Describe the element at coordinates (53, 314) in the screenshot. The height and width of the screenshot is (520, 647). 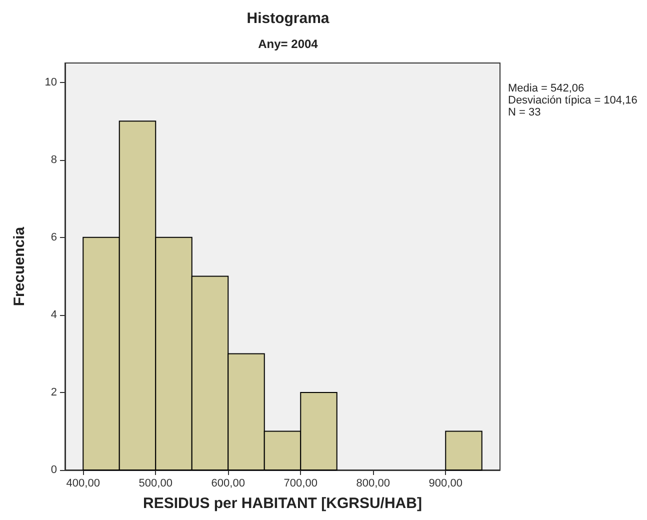
I see `y-tick-label: 4` at that location.